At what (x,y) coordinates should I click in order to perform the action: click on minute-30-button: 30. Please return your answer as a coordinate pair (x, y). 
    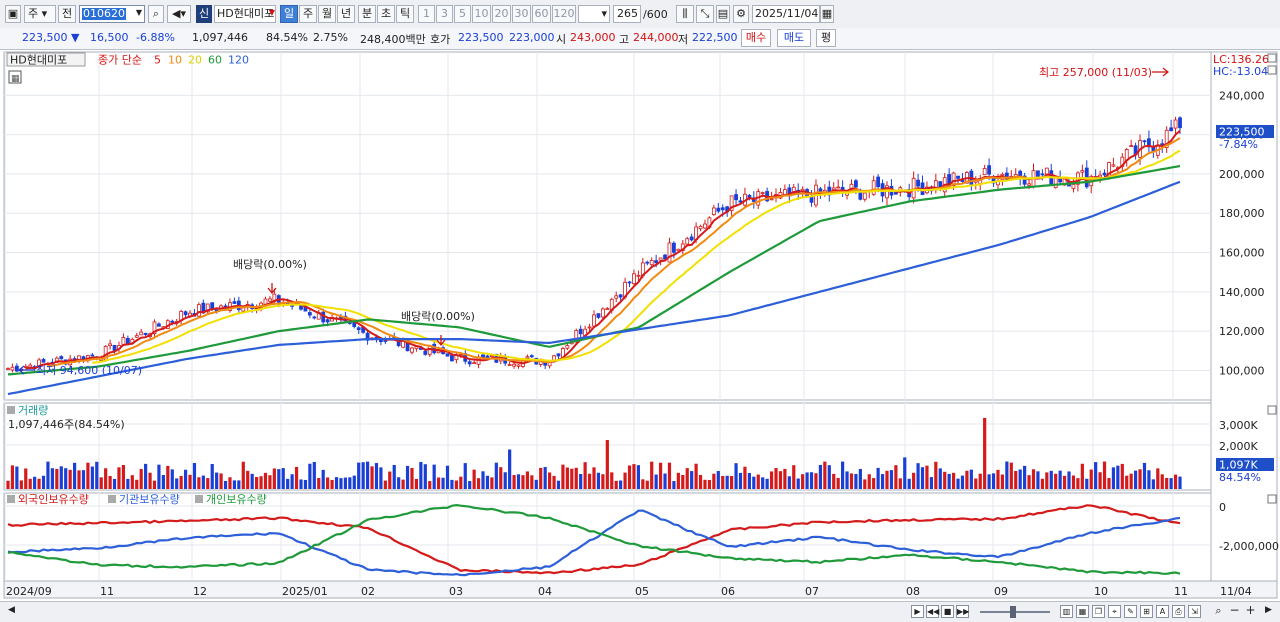
    Looking at the image, I should click on (521, 14).